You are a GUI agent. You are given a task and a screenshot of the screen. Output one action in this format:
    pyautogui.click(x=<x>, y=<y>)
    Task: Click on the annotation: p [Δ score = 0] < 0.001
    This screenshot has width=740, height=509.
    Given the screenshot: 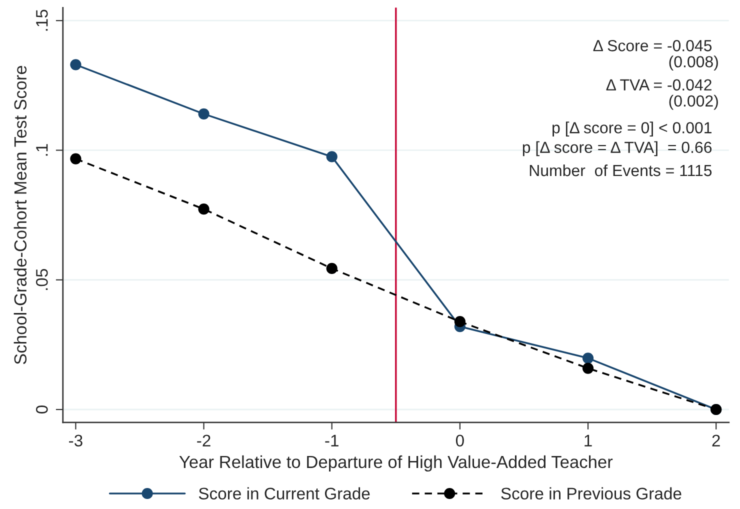 What is the action you would take?
    pyautogui.click(x=632, y=129)
    